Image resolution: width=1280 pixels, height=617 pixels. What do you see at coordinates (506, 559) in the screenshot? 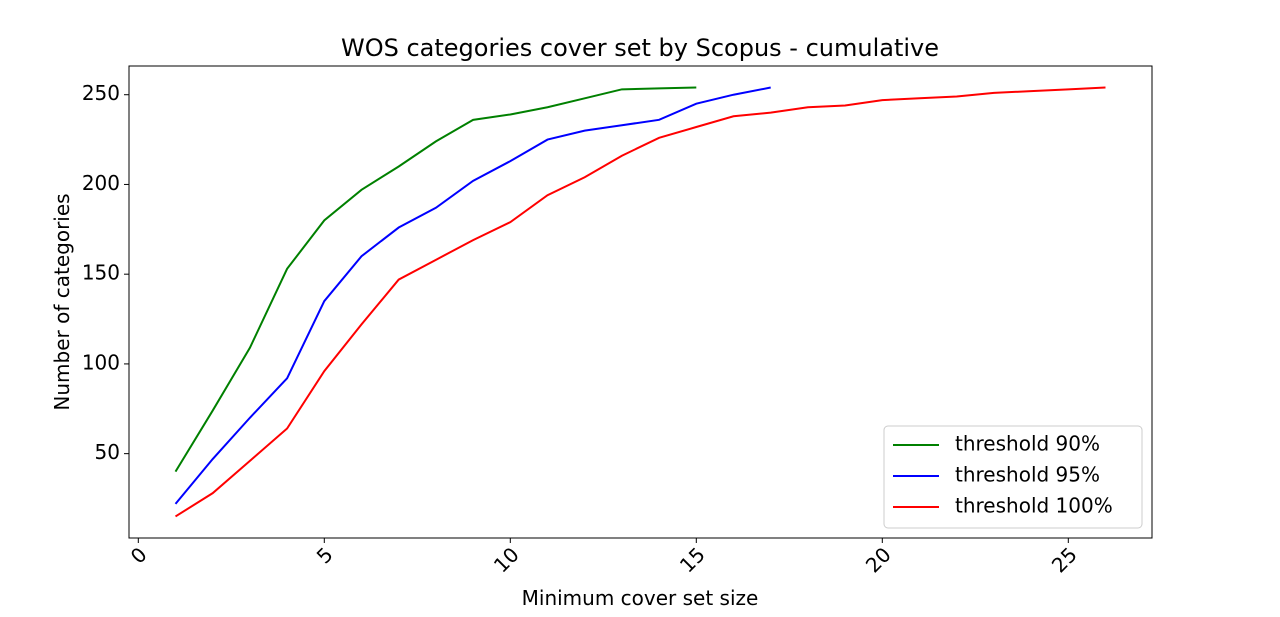
I see `x-tick-label: 10` at bounding box center [506, 559].